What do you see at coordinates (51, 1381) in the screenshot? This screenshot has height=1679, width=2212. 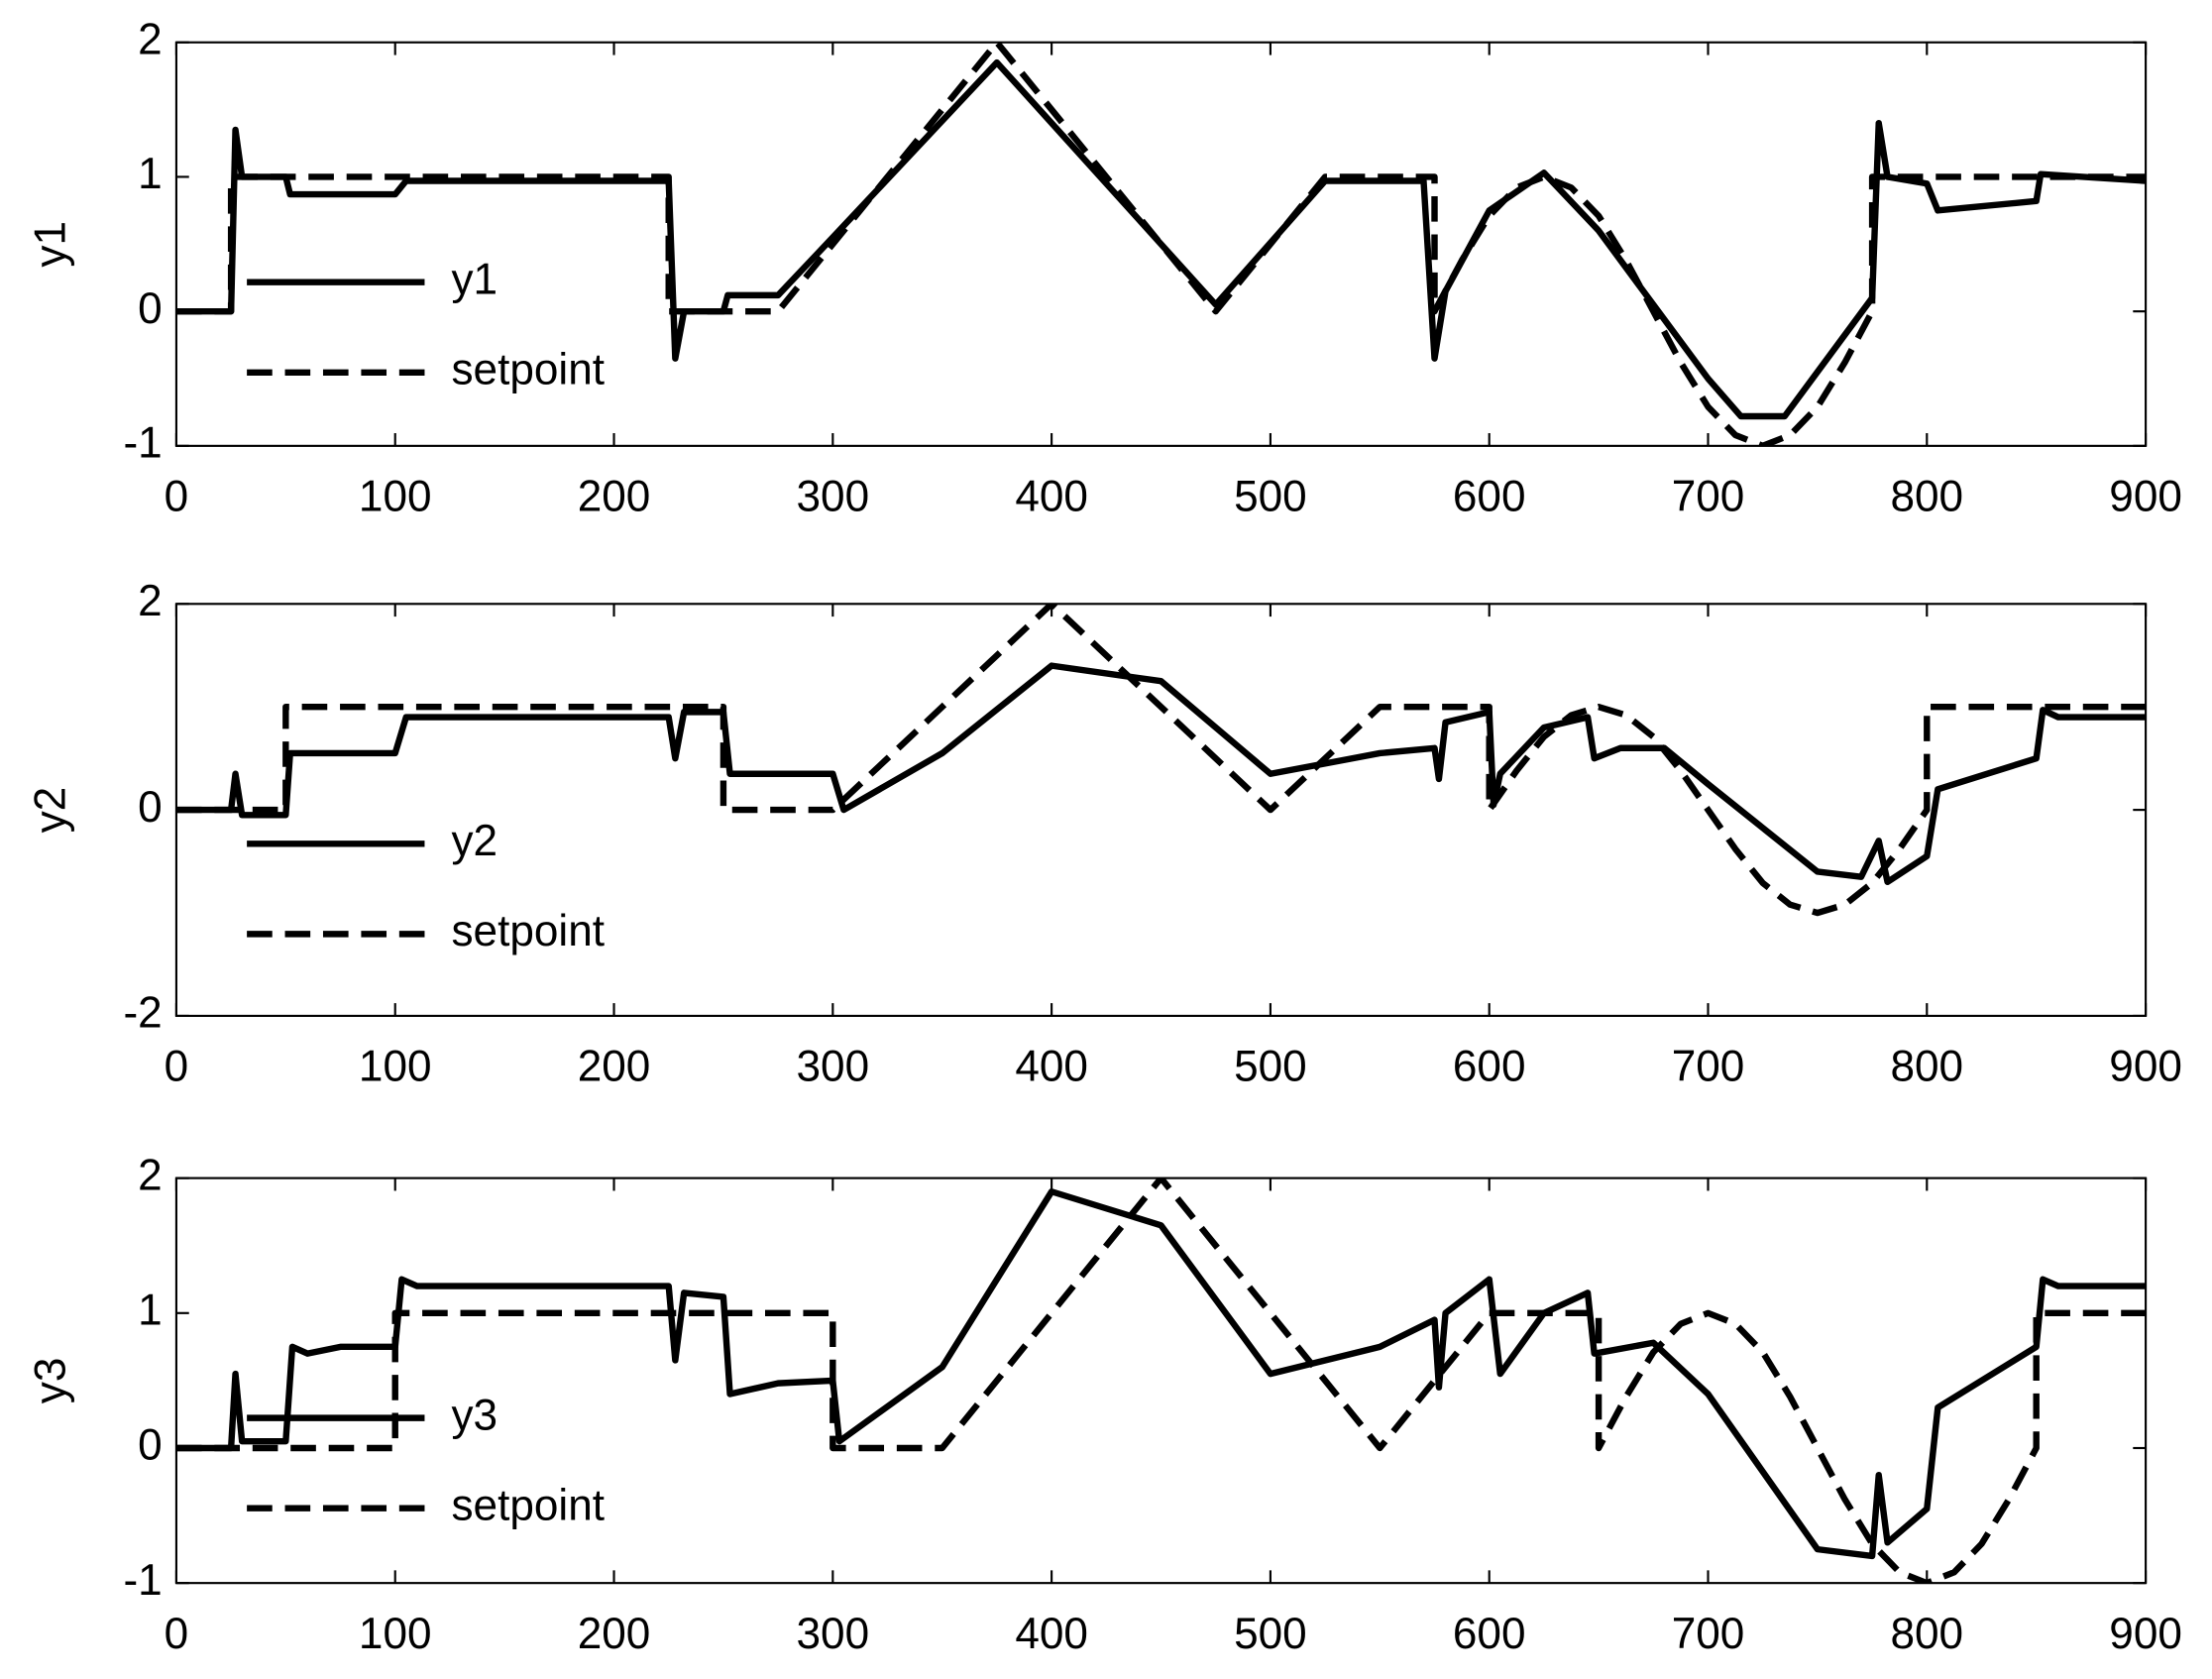 I see `y-axis-label: y3` at bounding box center [51, 1381].